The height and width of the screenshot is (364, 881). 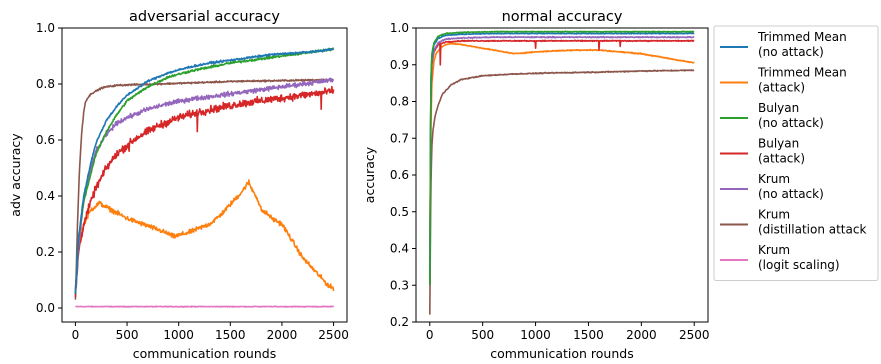 I want to click on y-axis-label: accuracy, so click(x=369, y=174).